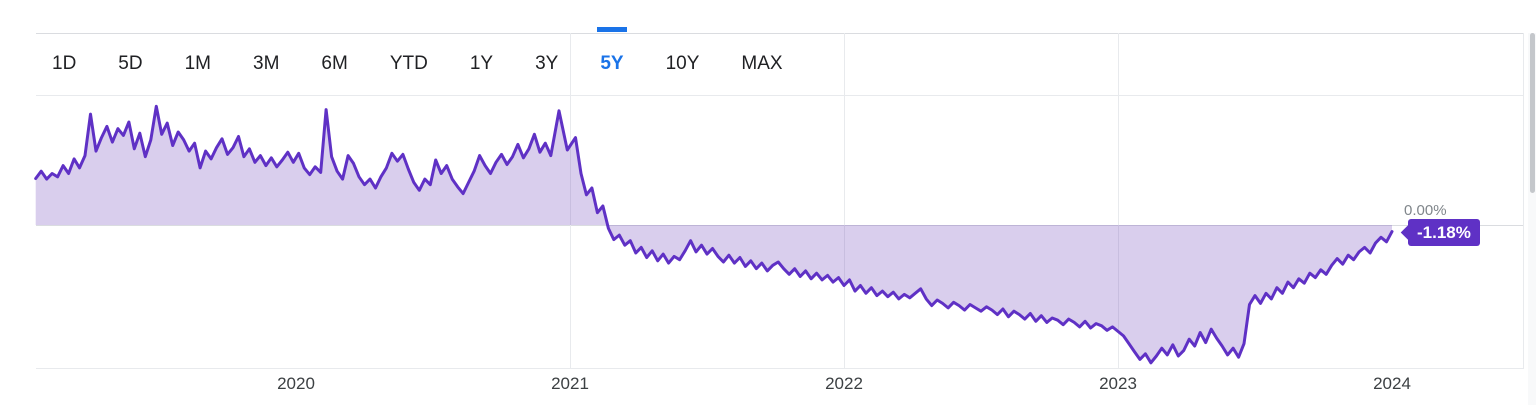 The image size is (1536, 405). What do you see at coordinates (198, 64) in the screenshot?
I see `tab-1m: 1M` at bounding box center [198, 64].